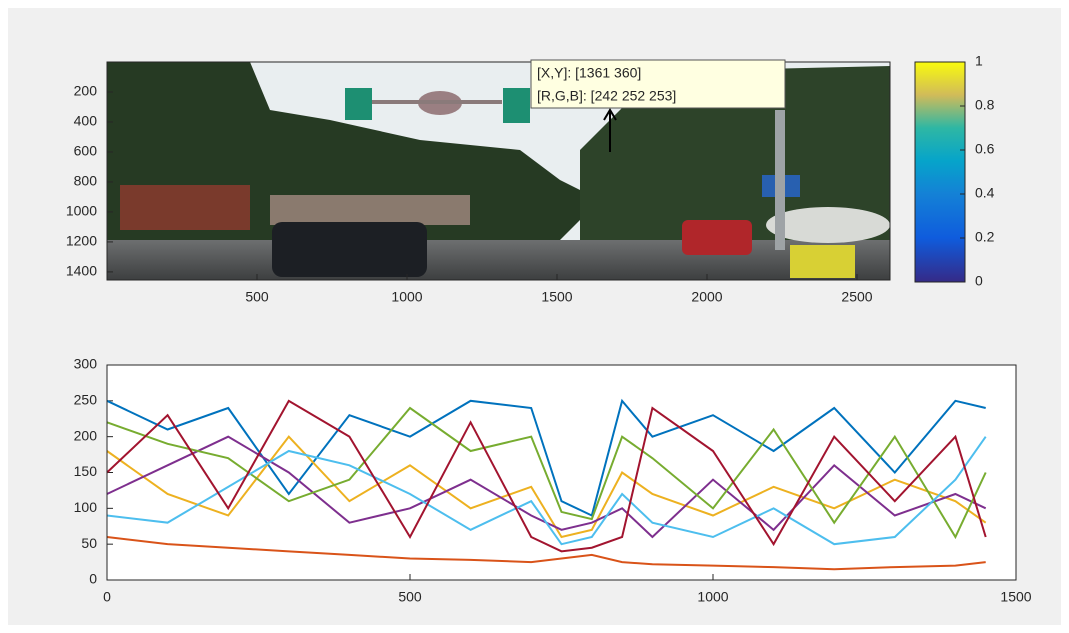 The height and width of the screenshot is (633, 1069). Describe the element at coordinates (658, 84) in the screenshot. I see `datatip` at that location.